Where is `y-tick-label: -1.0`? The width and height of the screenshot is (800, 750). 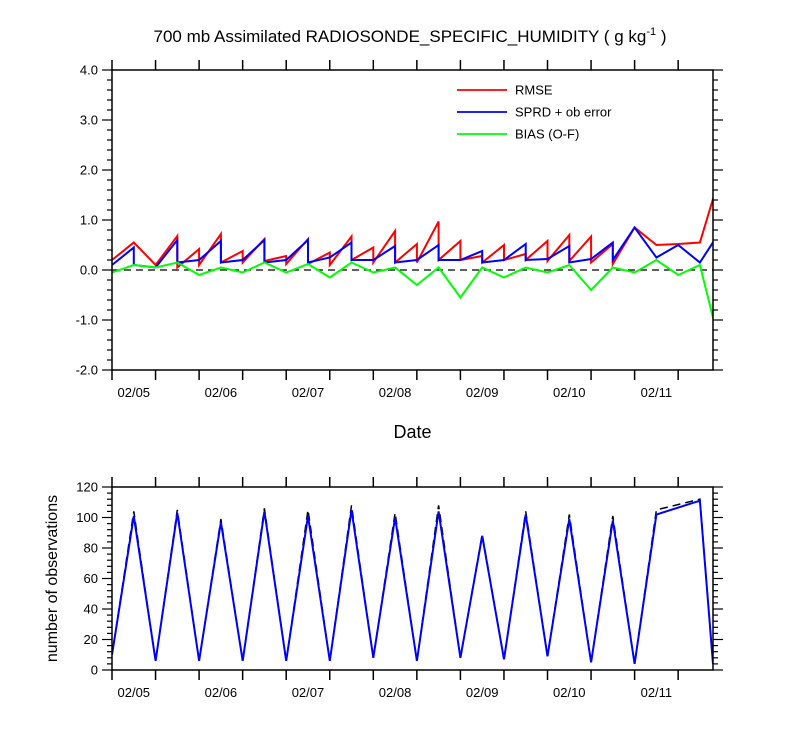
y-tick-label: -1.0 is located at coordinates (87, 320).